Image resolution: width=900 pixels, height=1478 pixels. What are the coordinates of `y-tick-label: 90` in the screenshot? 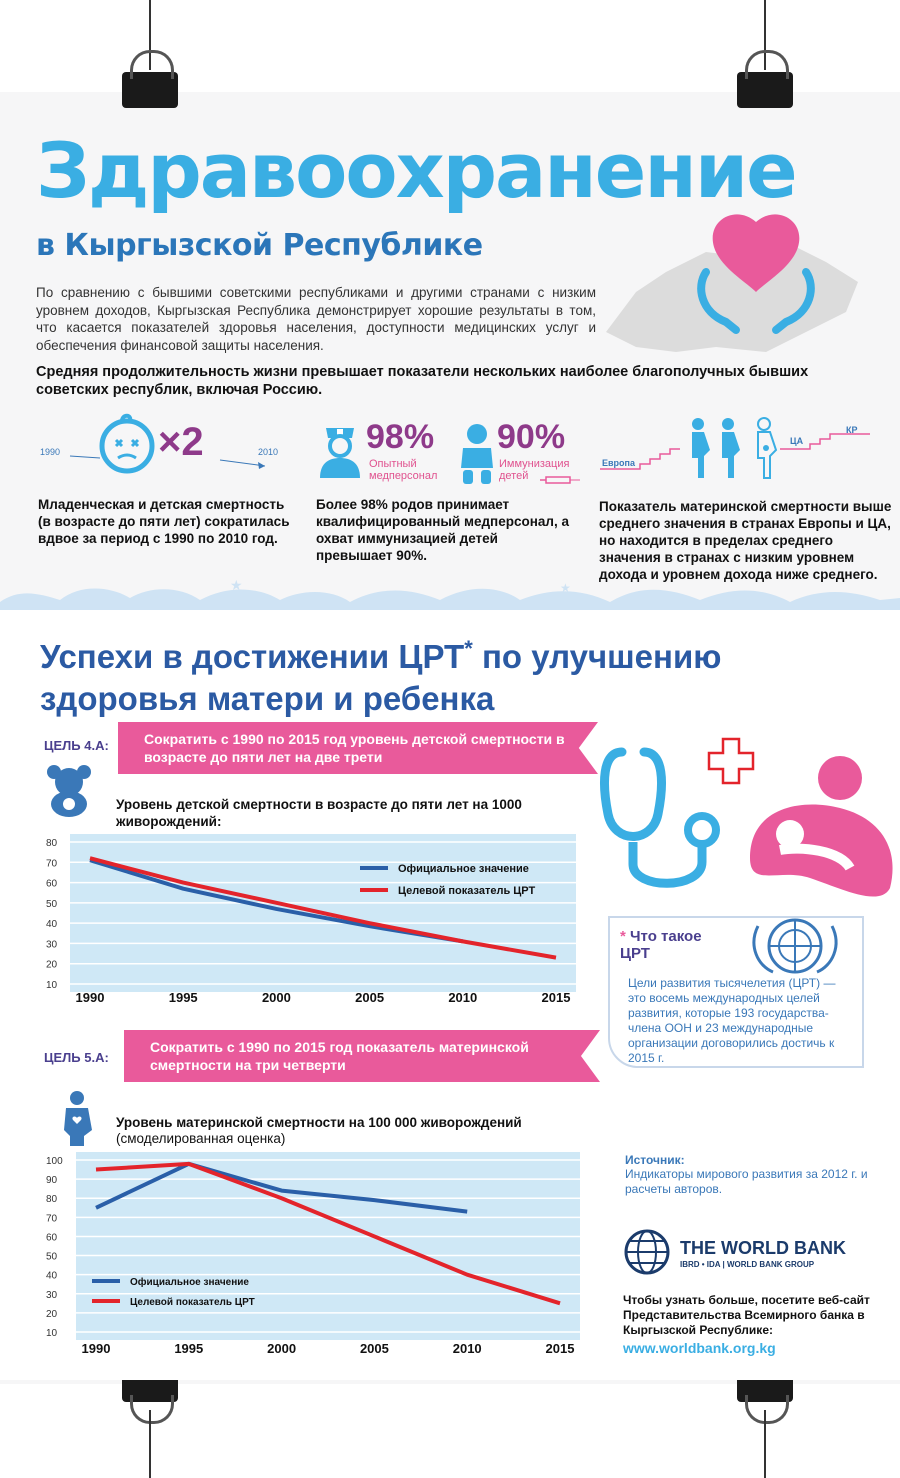 It's located at (52, 1180).